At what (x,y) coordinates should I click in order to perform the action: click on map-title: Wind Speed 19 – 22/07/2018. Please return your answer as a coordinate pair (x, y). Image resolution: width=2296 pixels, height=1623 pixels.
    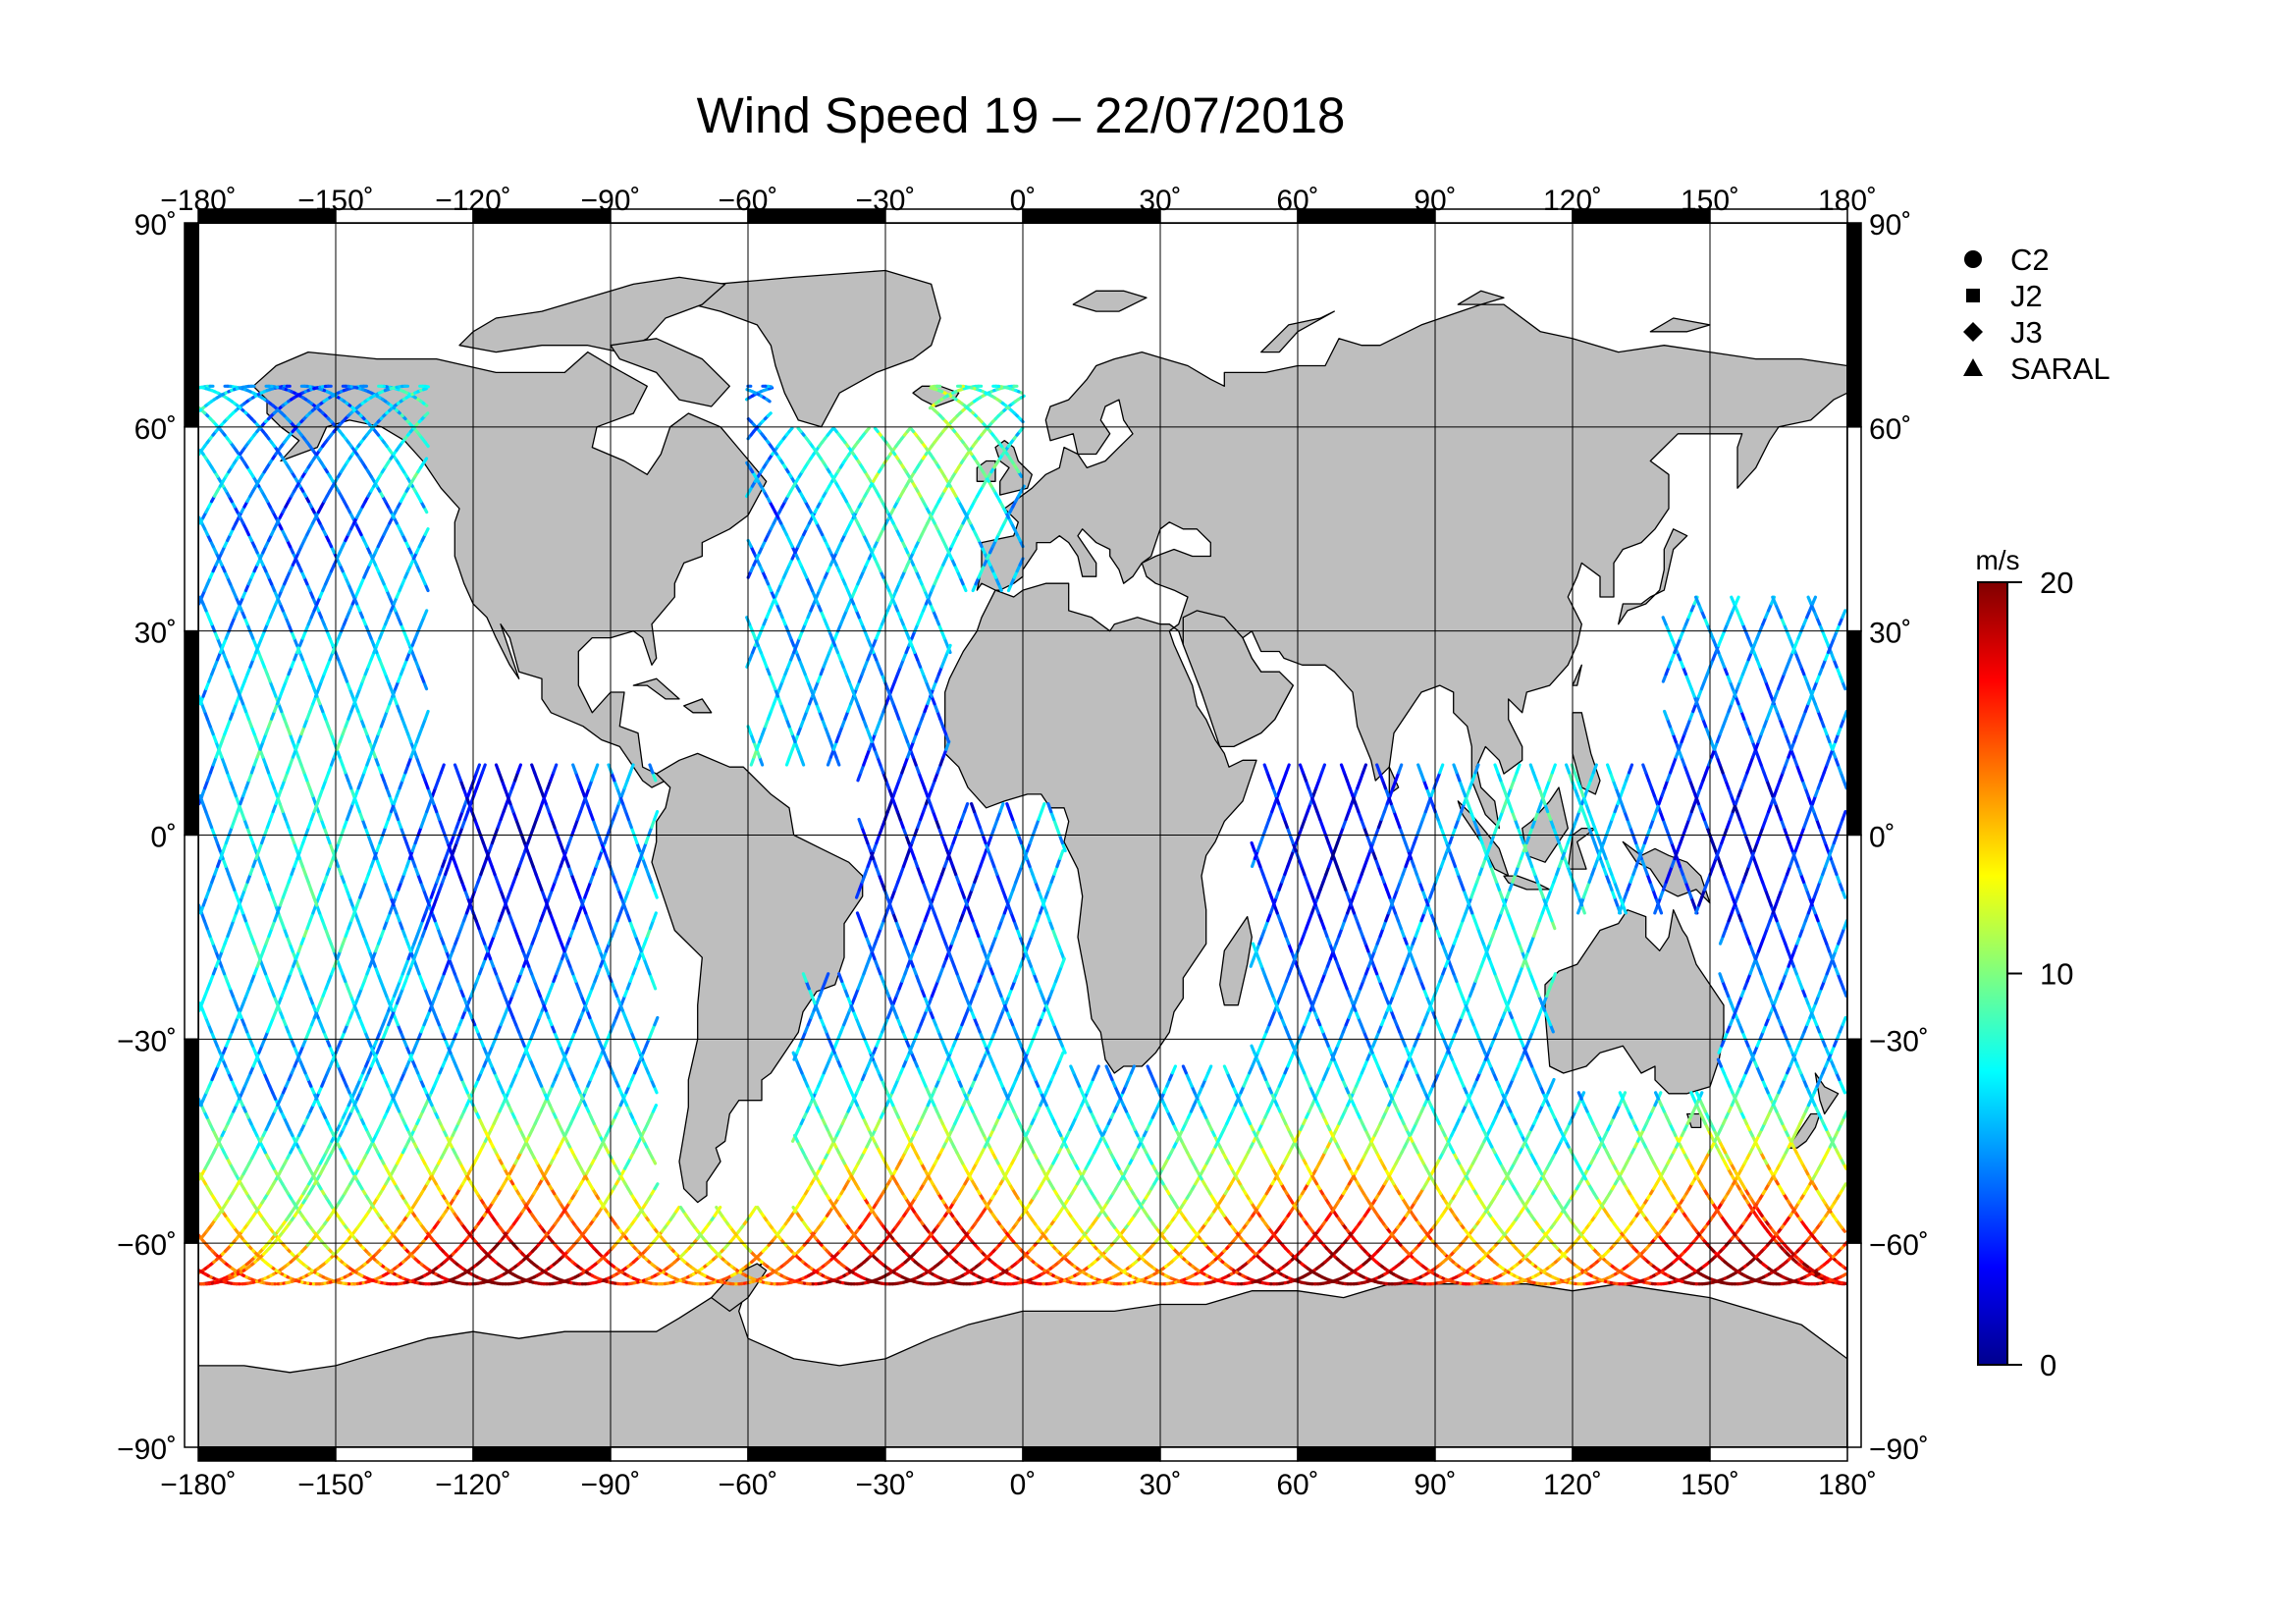
    Looking at the image, I should click on (1021, 115).